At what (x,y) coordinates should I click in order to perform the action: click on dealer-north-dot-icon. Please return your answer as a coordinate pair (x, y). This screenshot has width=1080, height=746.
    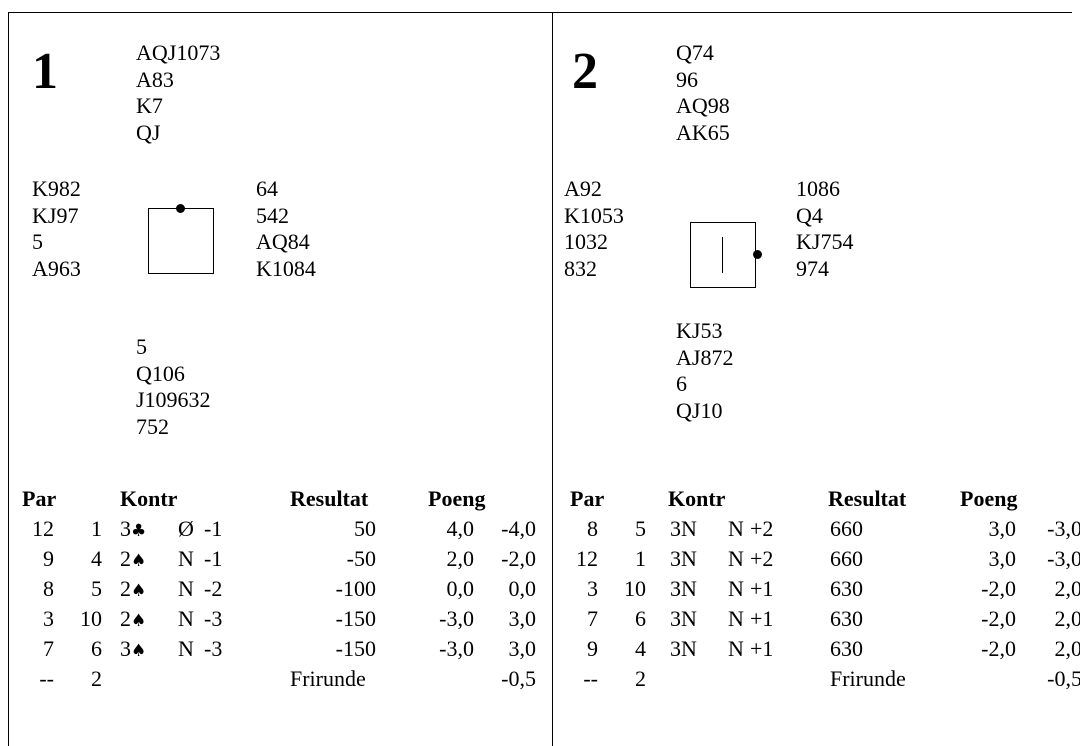
    Looking at the image, I should click on (180, 208).